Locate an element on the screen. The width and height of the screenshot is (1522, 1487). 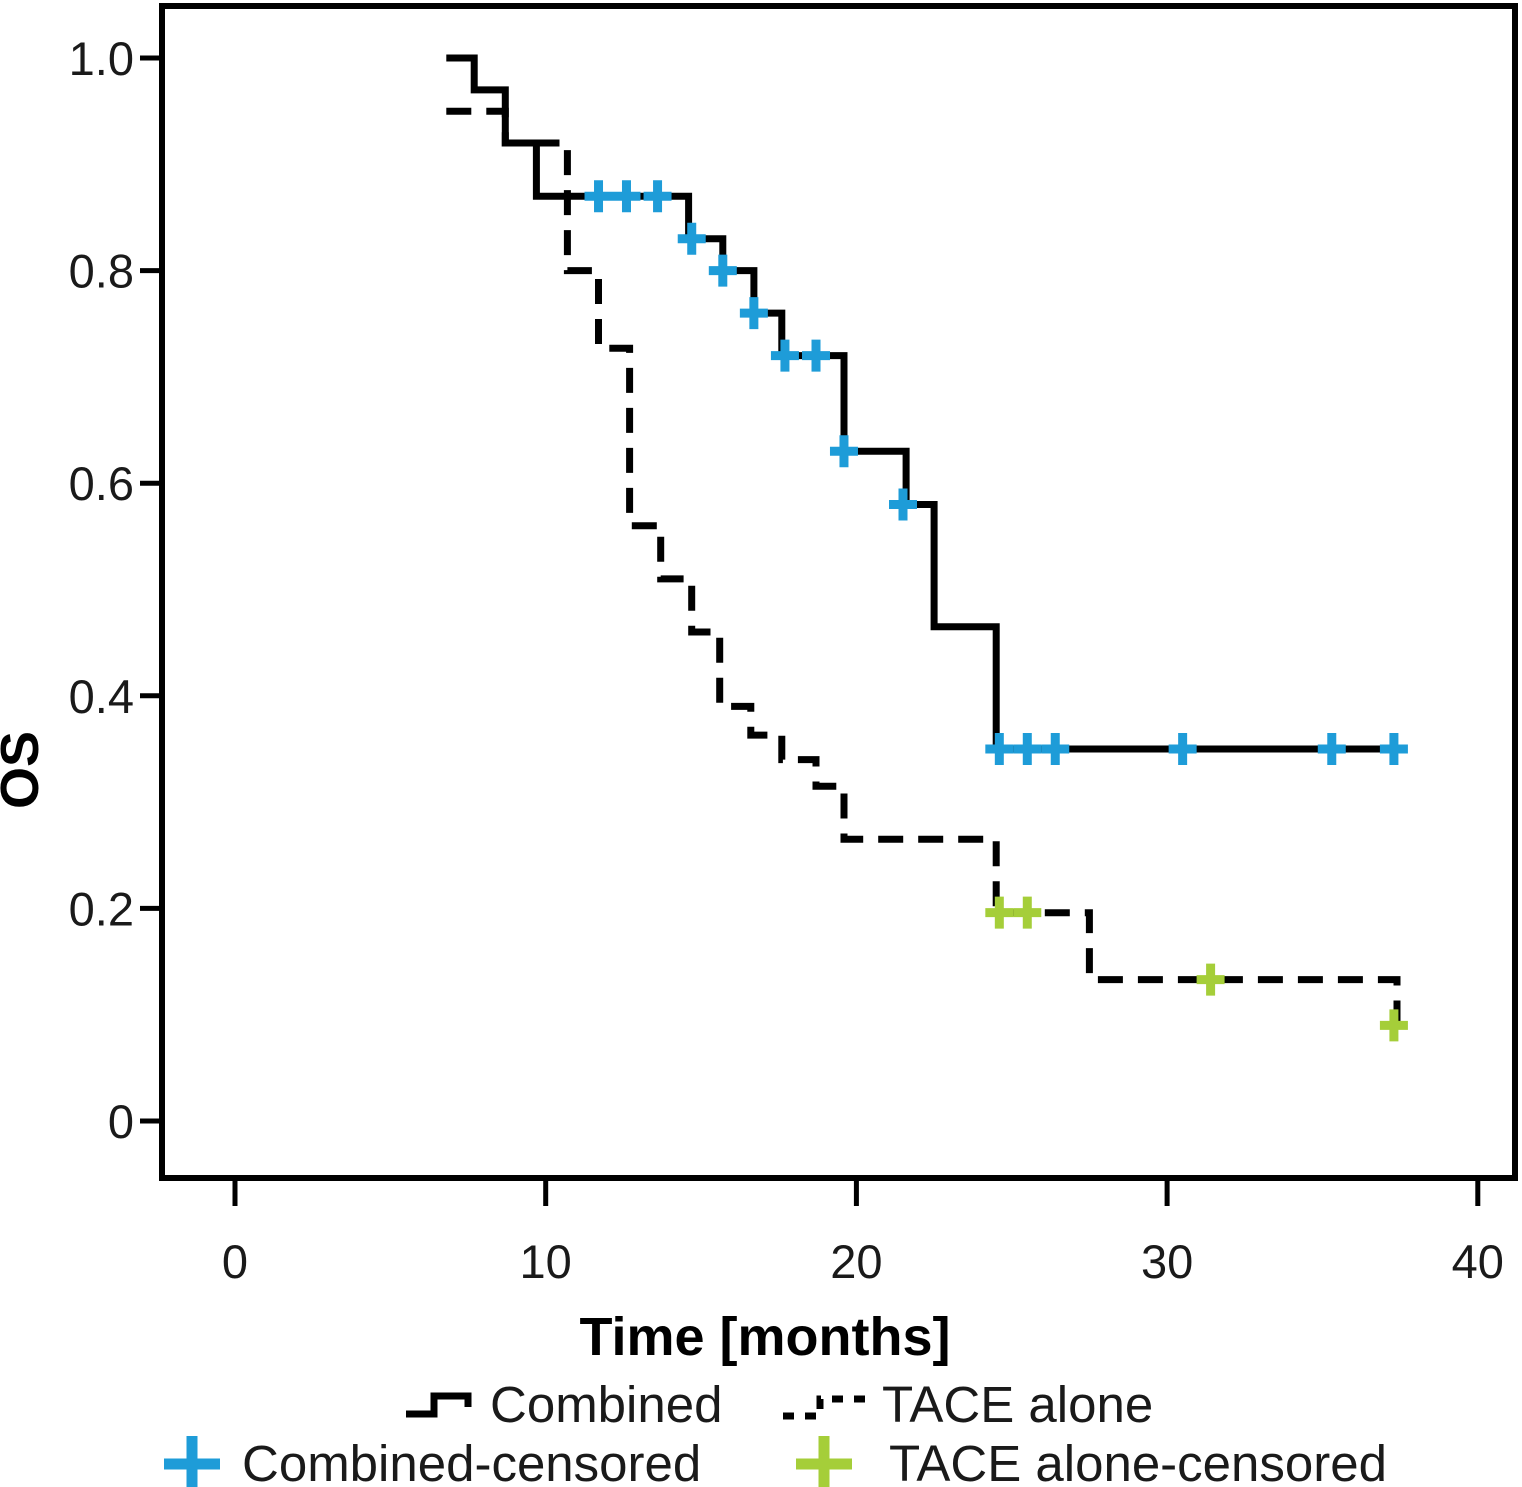
y-tick-label: 1.0 is located at coordinates (101, 58).